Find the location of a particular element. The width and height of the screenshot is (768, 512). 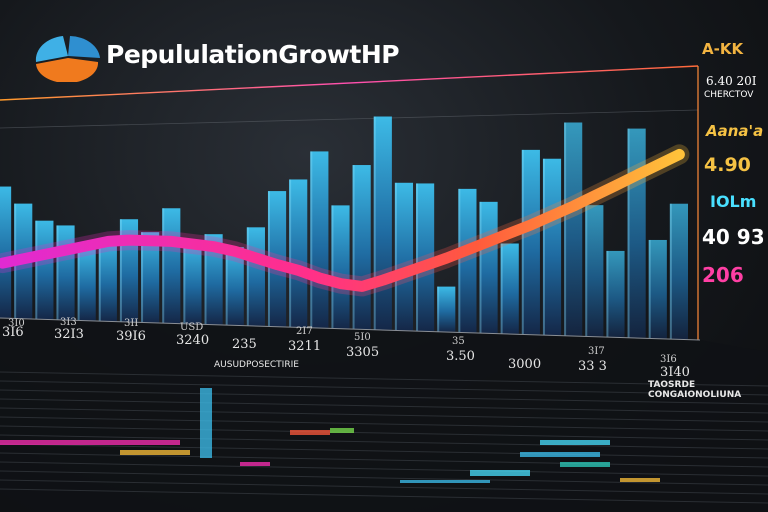

tick-label: 3I40 is located at coordinates (675, 372).